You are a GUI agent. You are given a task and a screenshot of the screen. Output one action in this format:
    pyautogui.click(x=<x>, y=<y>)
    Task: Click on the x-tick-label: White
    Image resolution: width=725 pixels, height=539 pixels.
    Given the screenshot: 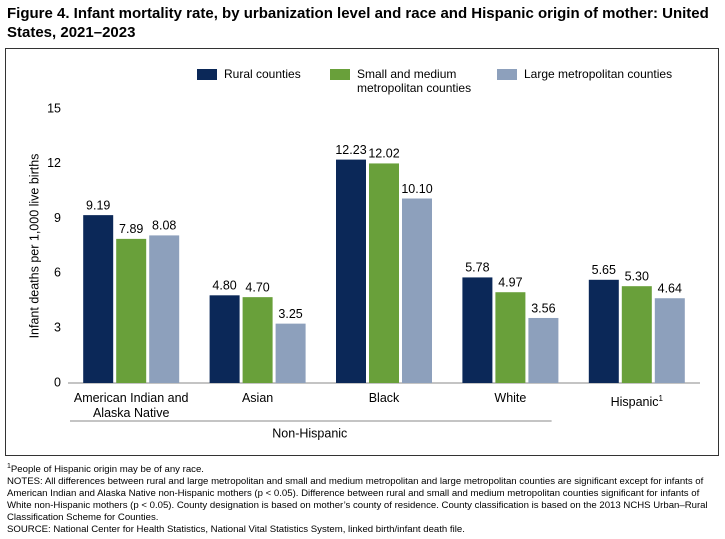 What is the action you would take?
    pyautogui.click(x=510, y=398)
    